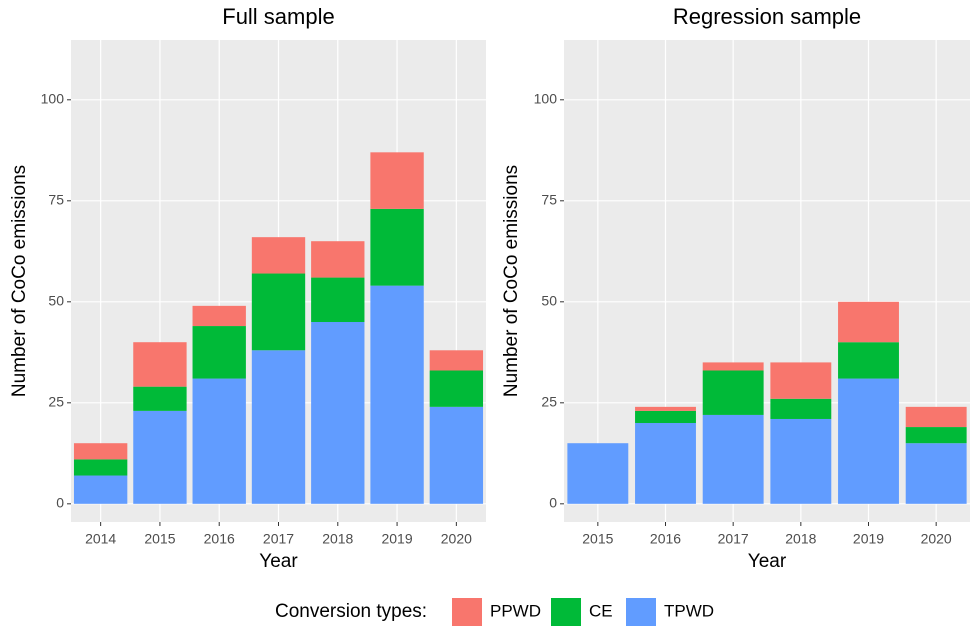  I want to click on x-tick-label: 2014, so click(100, 539).